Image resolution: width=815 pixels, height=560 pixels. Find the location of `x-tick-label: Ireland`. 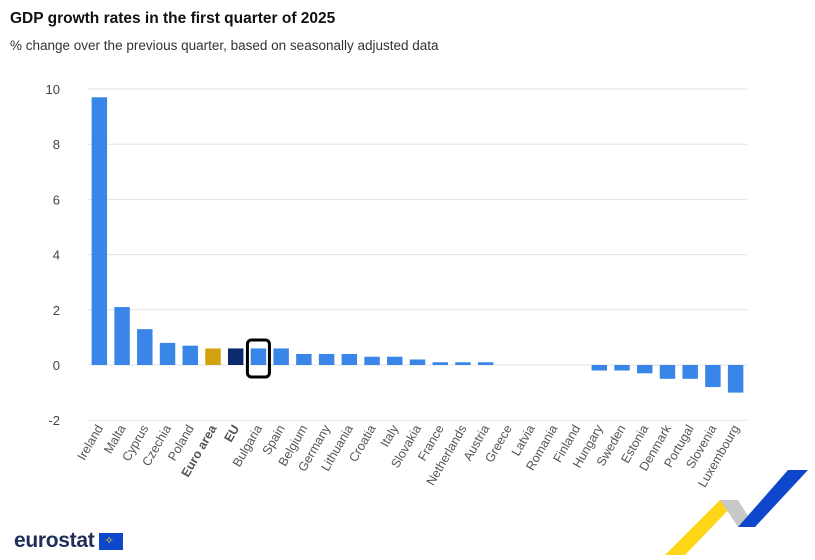

x-tick-label: Ireland is located at coordinates (90, 442).